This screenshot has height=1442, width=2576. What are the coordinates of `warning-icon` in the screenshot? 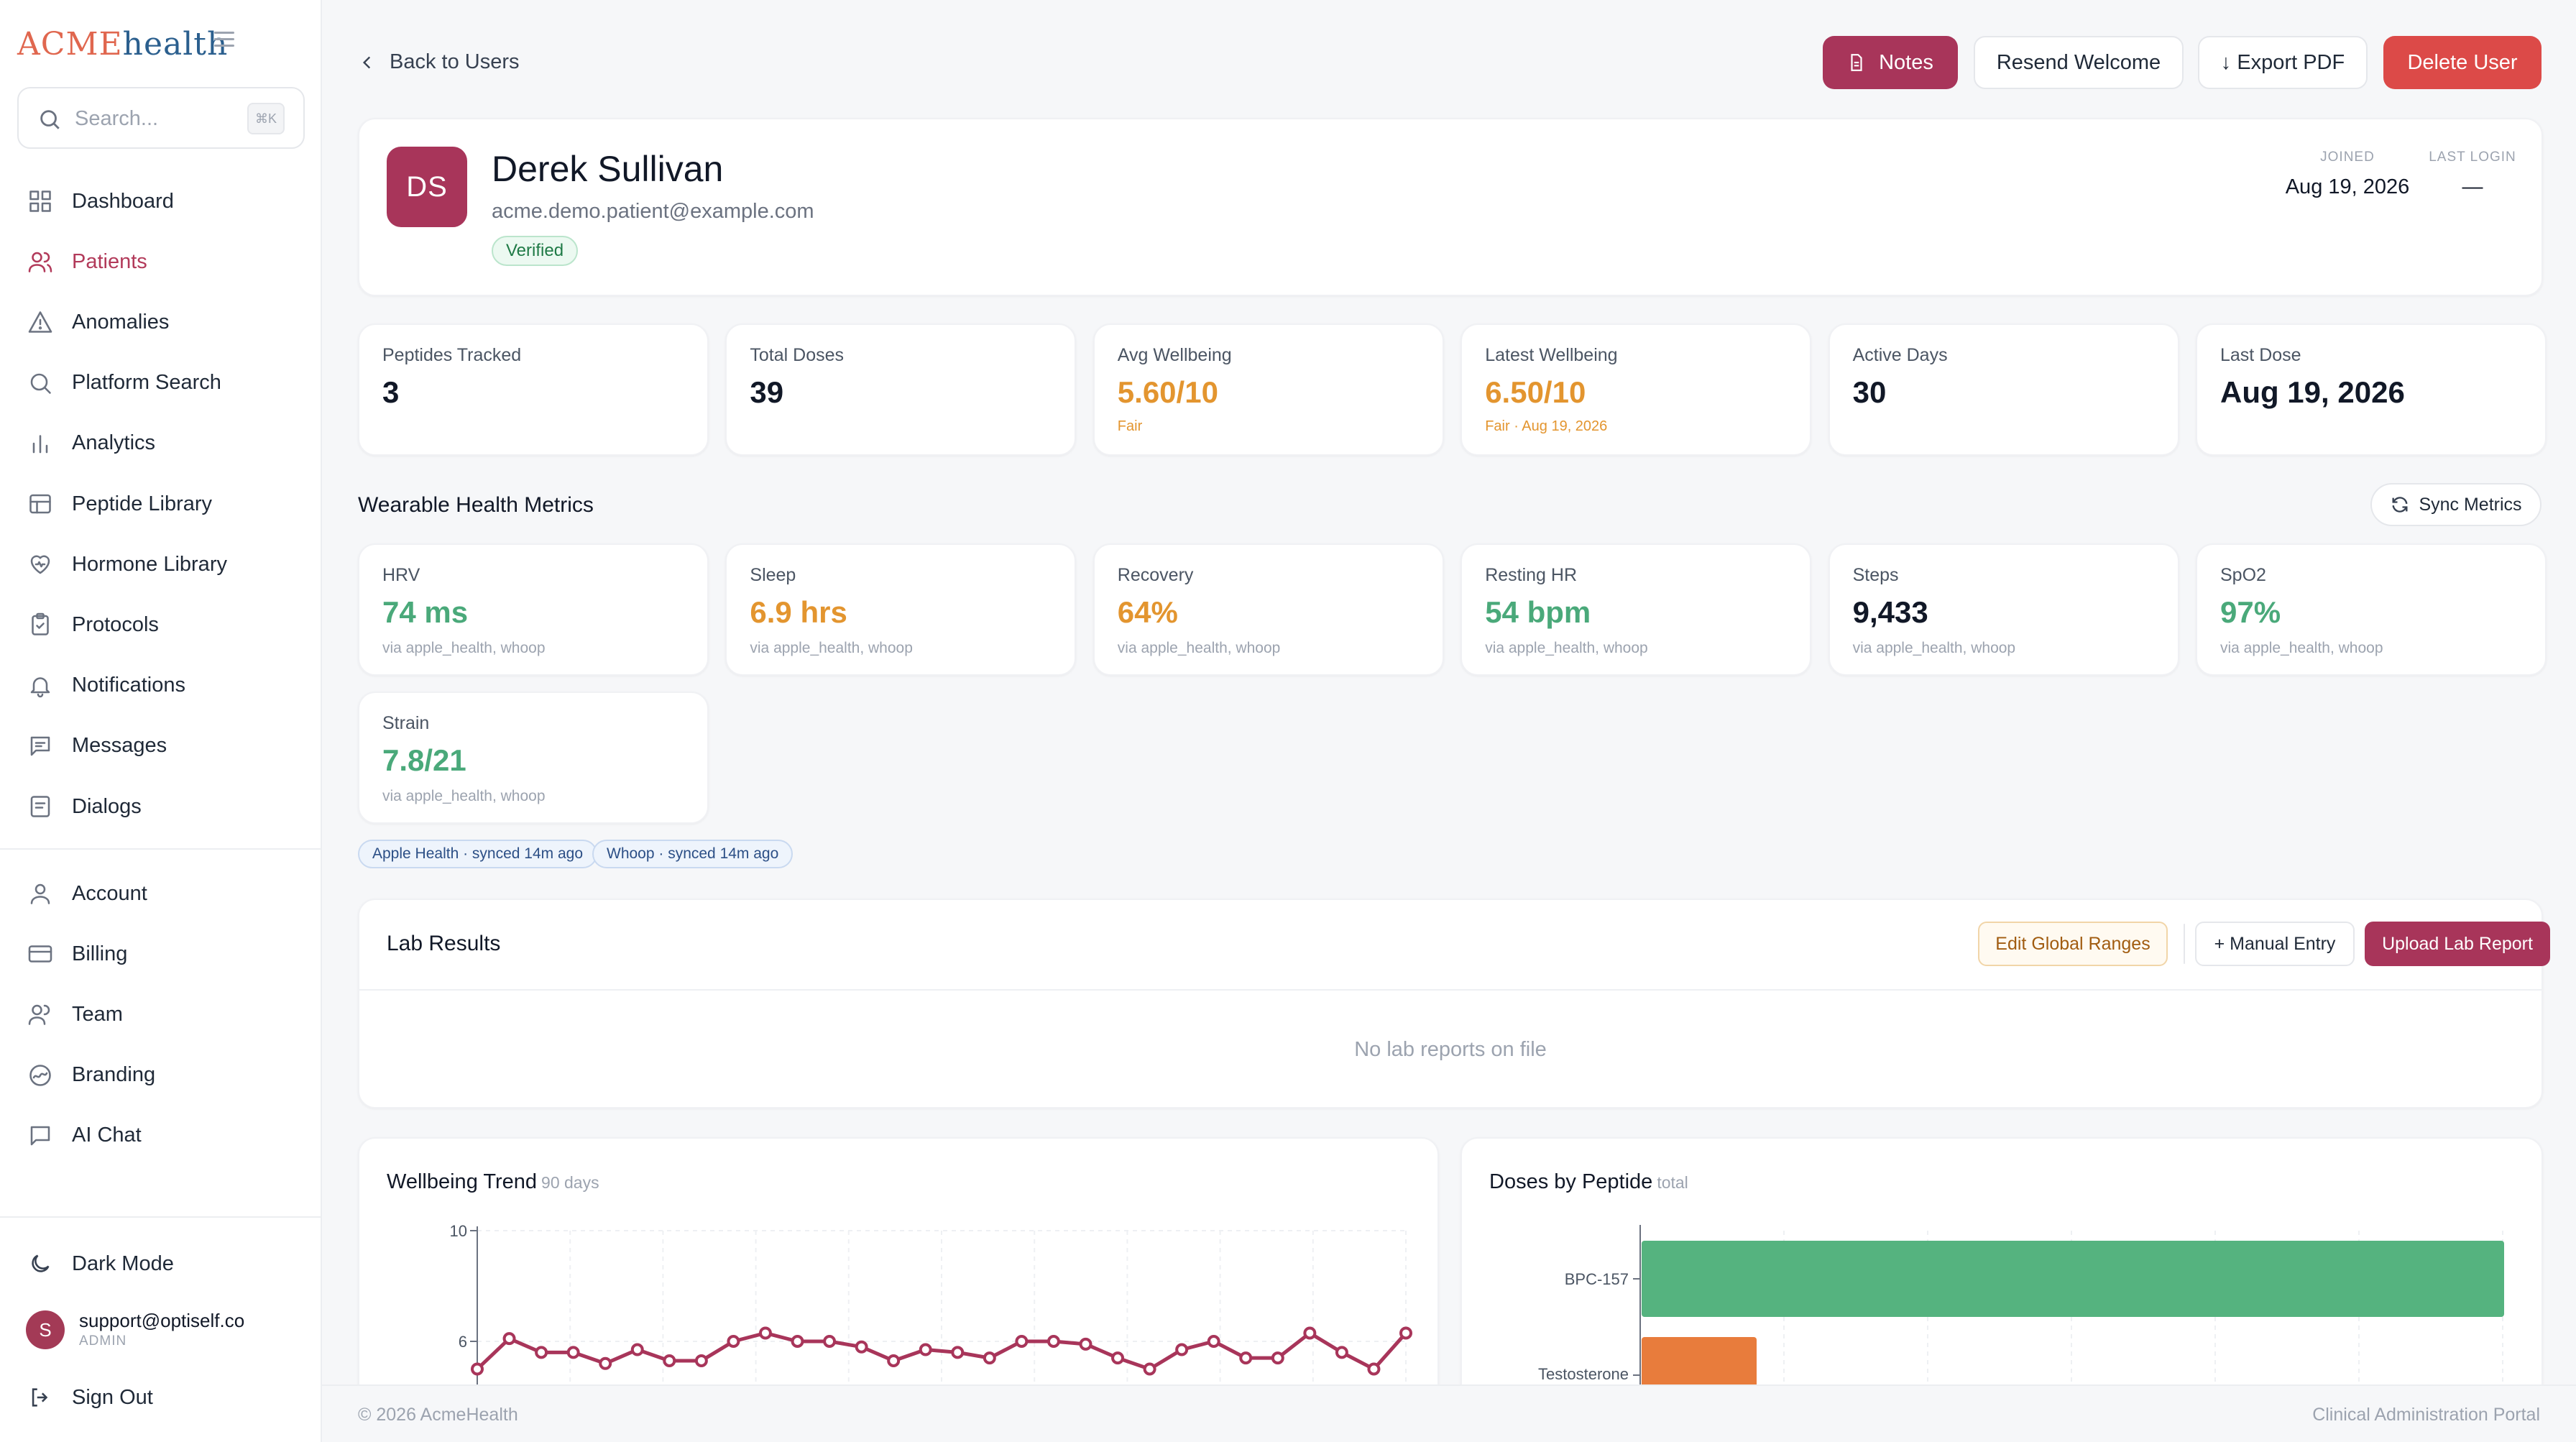 It's located at (40, 322).